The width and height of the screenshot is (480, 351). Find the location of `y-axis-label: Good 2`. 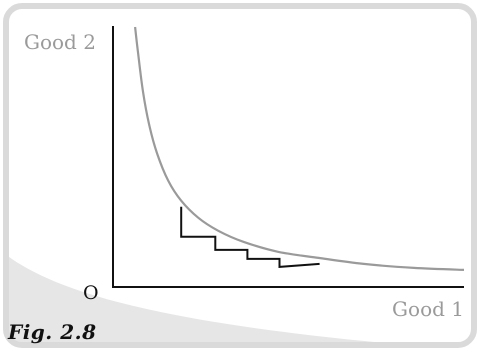

y-axis-label: Good 2 is located at coordinates (60, 42).